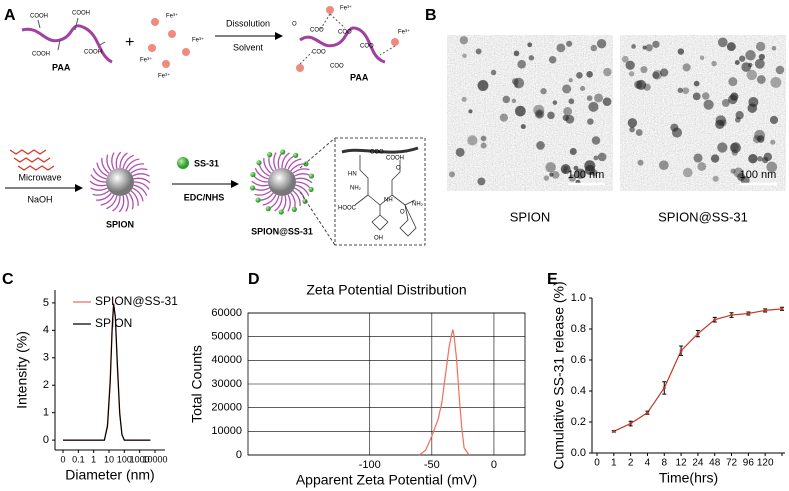  What do you see at coordinates (698, 463) in the screenshot?
I see `x-tick-label: 24` at bounding box center [698, 463].